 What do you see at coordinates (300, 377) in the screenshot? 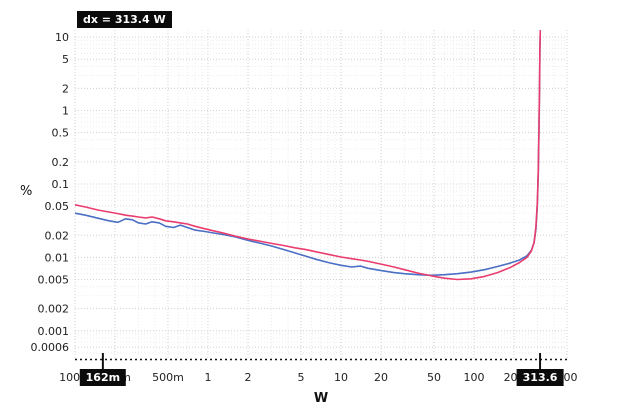
I see `x-tick-label: 5` at bounding box center [300, 377].